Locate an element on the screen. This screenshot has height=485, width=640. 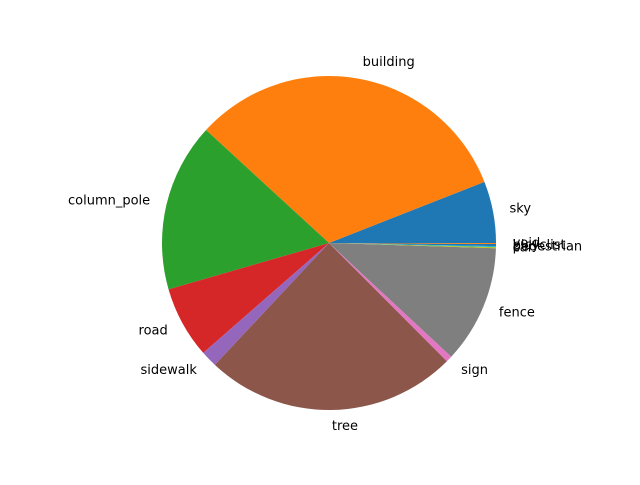
pie-slice-sign is located at coordinates (390, 302).